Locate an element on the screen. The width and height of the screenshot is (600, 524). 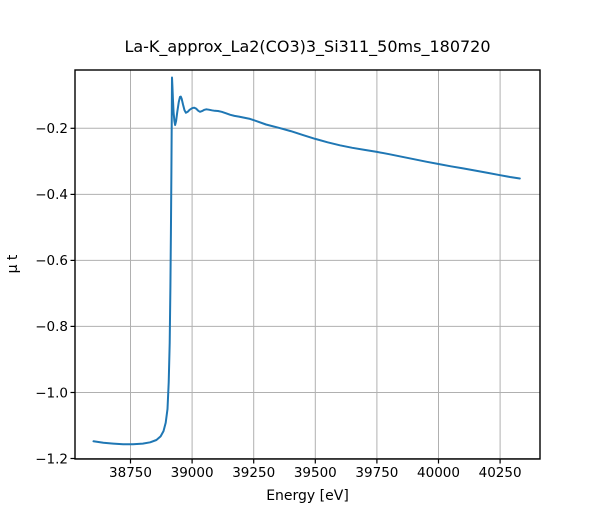
y-tick-label: −0.2 is located at coordinates (51, 129).